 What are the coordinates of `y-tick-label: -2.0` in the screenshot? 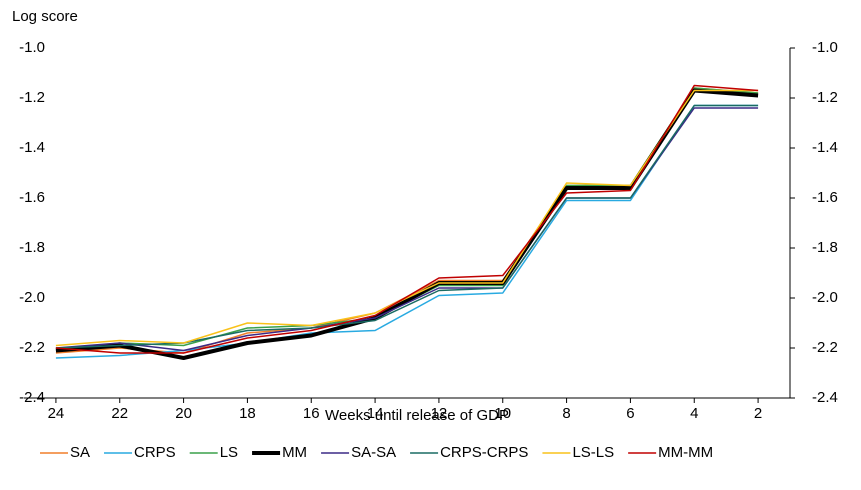 It's located at (32, 297).